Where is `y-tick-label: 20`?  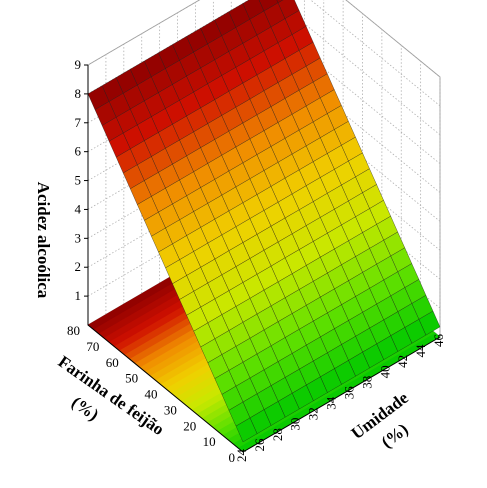
y-tick-label: 20 is located at coordinates (189, 425).